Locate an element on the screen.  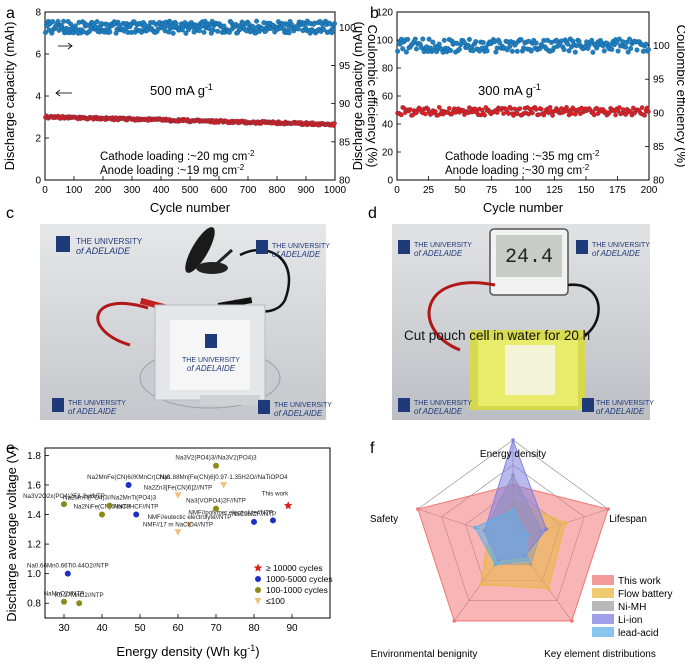
panel-label-d: d is located at coordinates (372, 213).